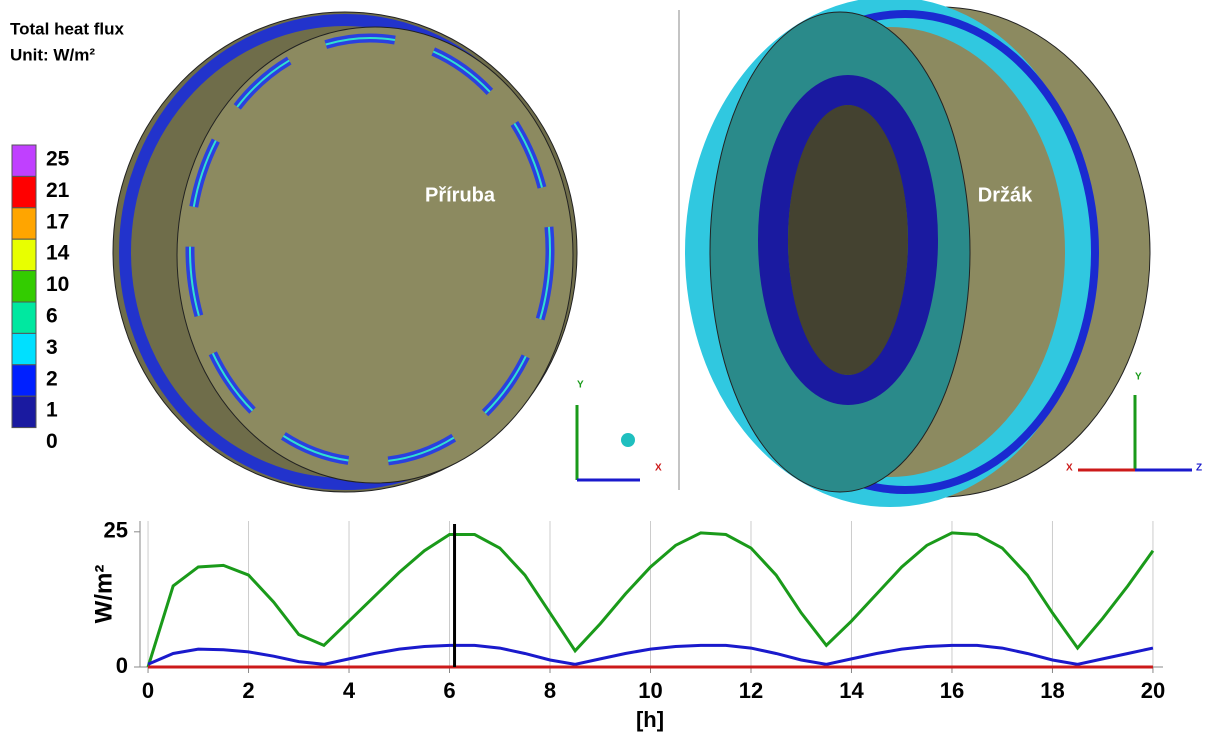  Describe the element at coordinates (58, 190) in the screenshot. I see `legend-level: 21` at that location.